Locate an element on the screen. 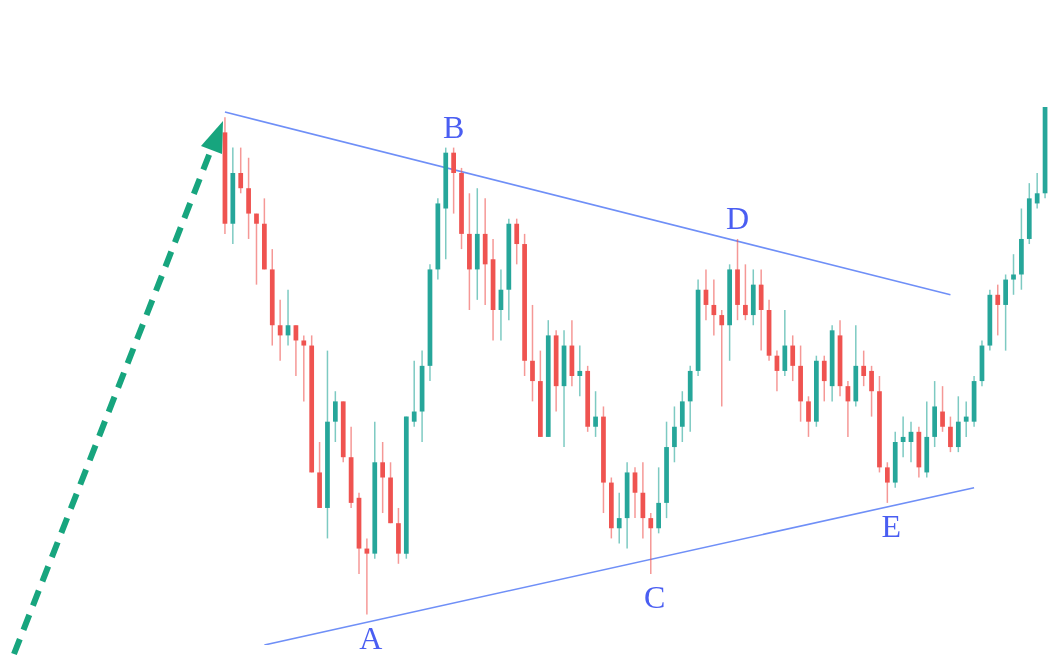  annotation: A is located at coordinates (371, 637).